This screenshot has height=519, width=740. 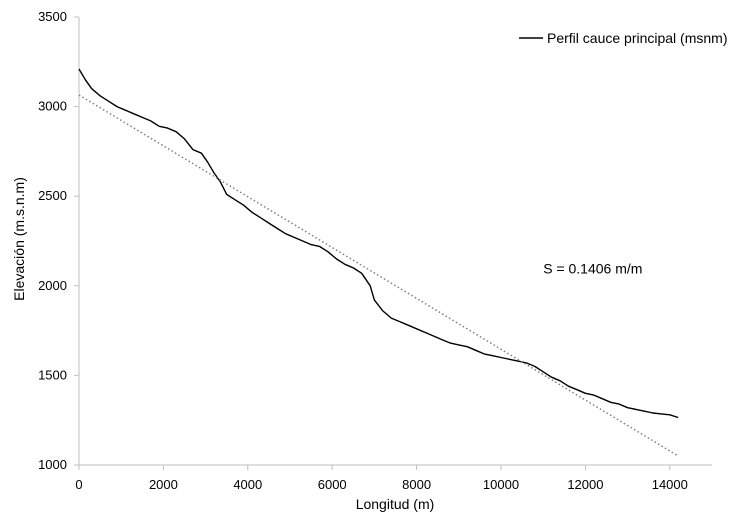 I want to click on legend-label: Perfil cauce principal (msnm), so click(x=637, y=38).